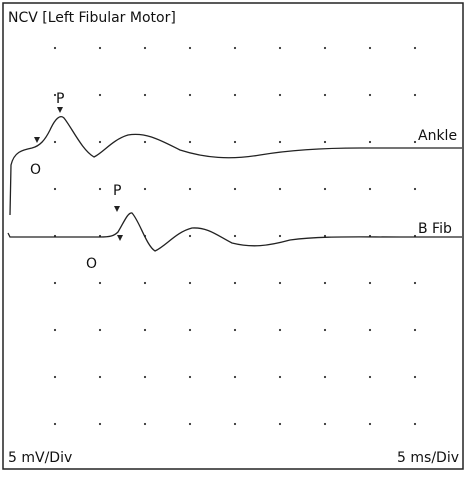  I want to click on bfib-label: B Fib, so click(435, 229).